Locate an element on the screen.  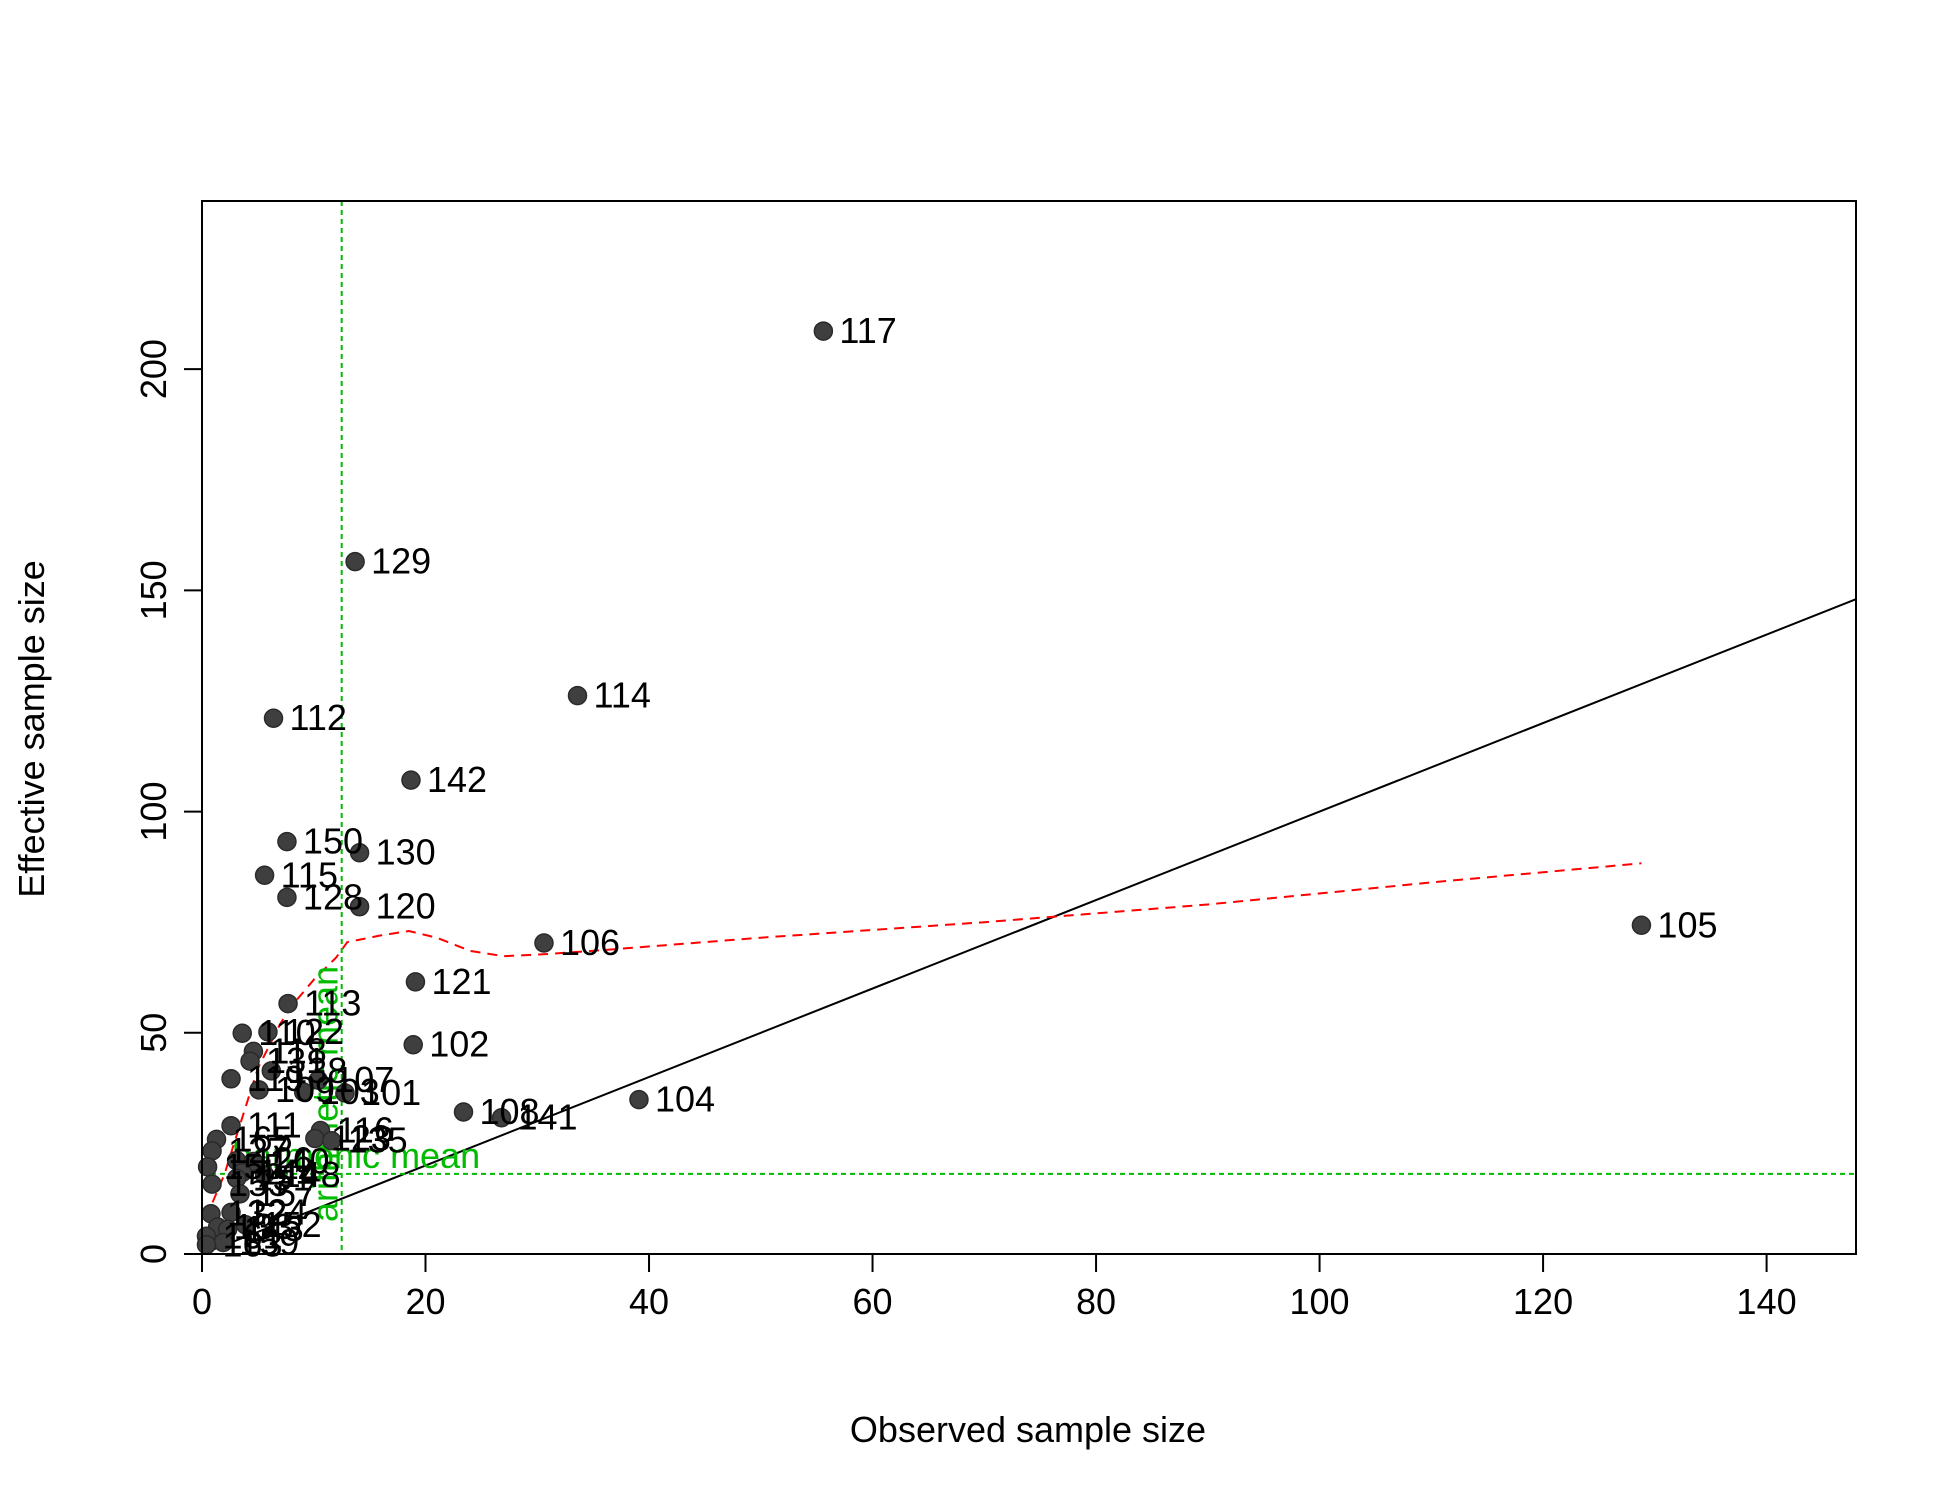
point-label: 107 is located at coordinates (364, 1079).